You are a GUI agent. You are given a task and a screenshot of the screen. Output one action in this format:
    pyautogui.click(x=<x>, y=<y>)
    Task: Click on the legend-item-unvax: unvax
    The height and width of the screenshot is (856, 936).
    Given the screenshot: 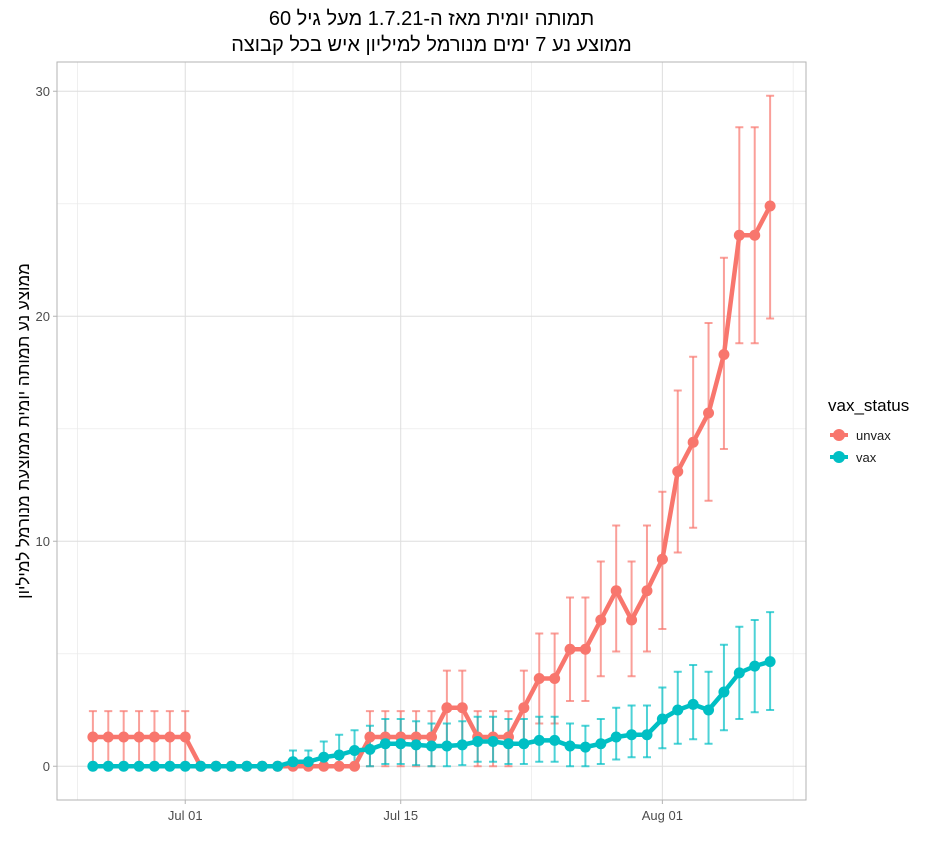 What is the action you would take?
    pyautogui.click(x=868, y=435)
    